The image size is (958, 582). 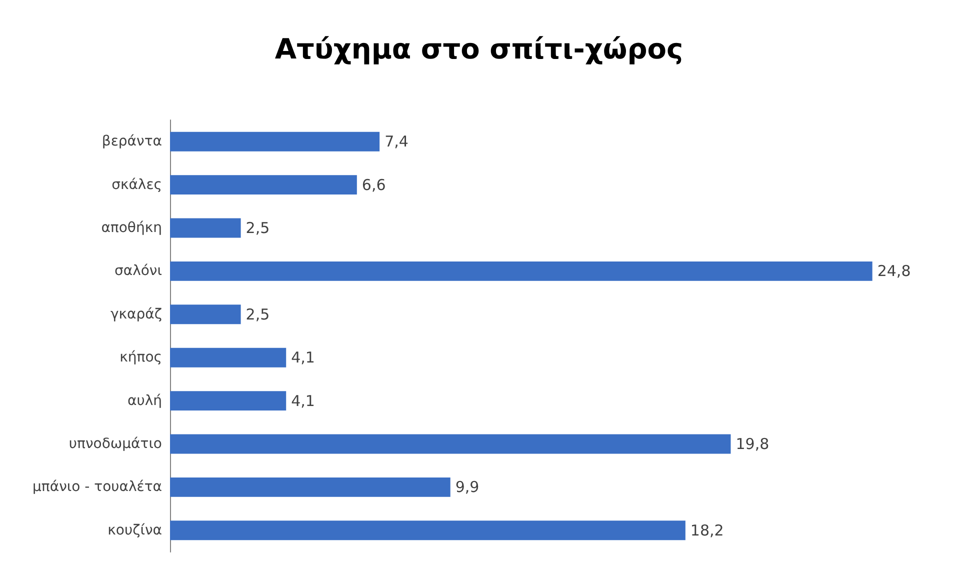 I want to click on y-tick-label: κήπος, so click(x=141, y=358).